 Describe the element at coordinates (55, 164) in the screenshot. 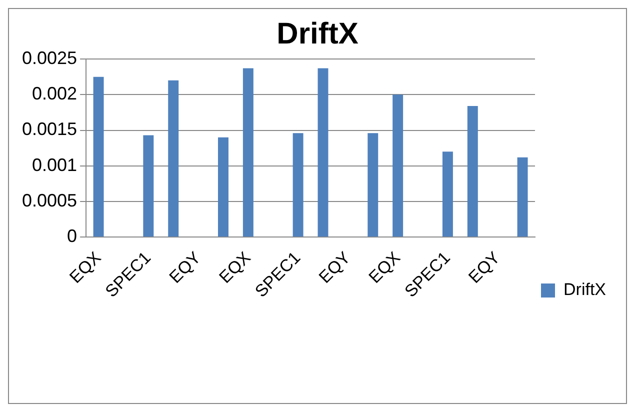

I see `y-tick-label: 0.001` at that location.